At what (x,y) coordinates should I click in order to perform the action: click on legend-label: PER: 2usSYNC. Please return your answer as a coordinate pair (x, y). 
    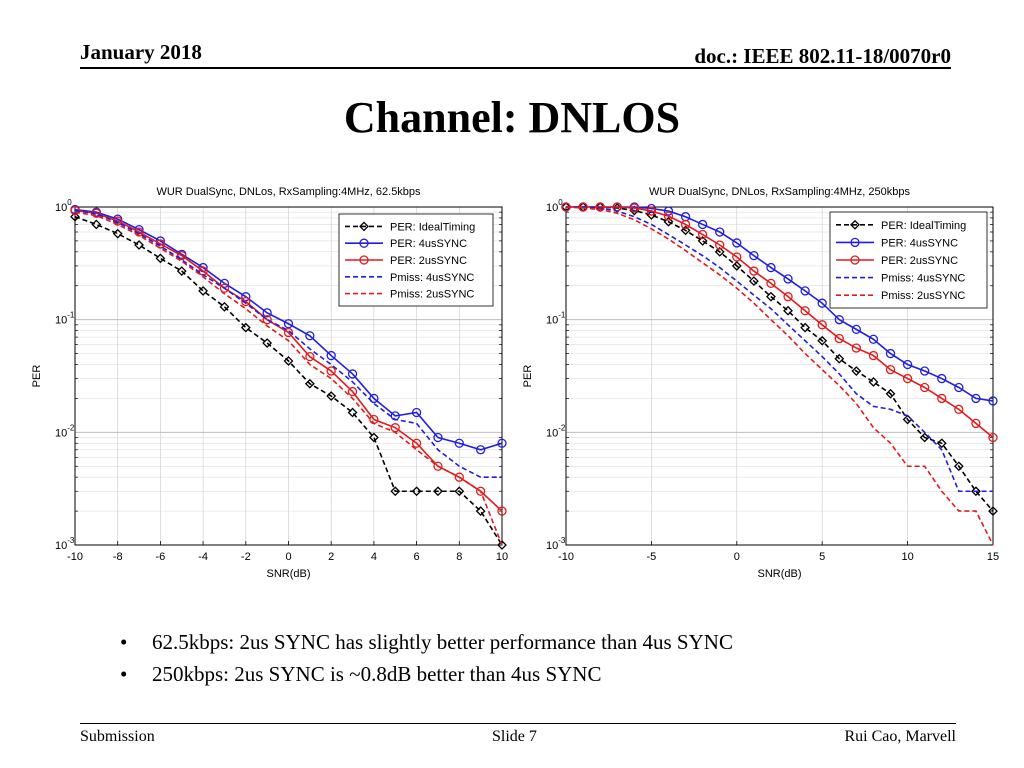
    Looking at the image, I should click on (428, 261).